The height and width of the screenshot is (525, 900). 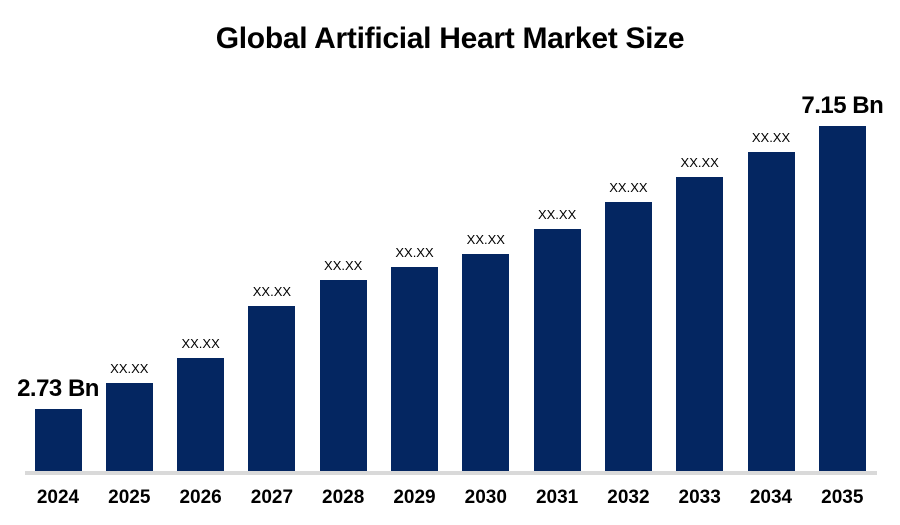 What do you see at coordinates (272, 497) in the screenshot?
I see `x-axis-label-2027: 2027` at bounding box center [272, 497].